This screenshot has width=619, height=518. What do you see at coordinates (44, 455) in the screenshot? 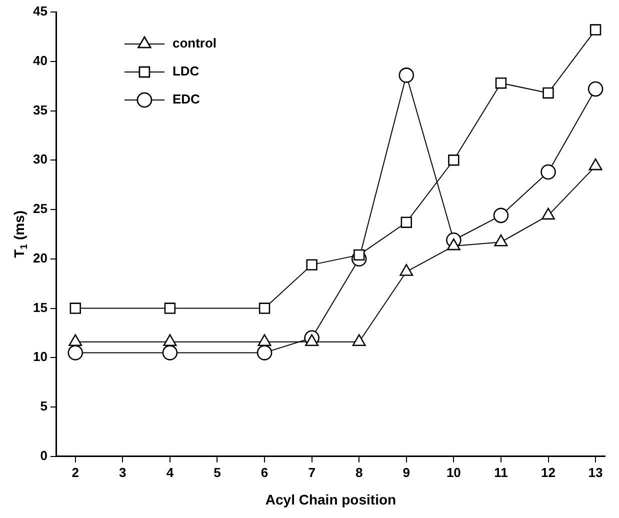
I see `y-tick-label: 0` at bounding box center [44, 455].